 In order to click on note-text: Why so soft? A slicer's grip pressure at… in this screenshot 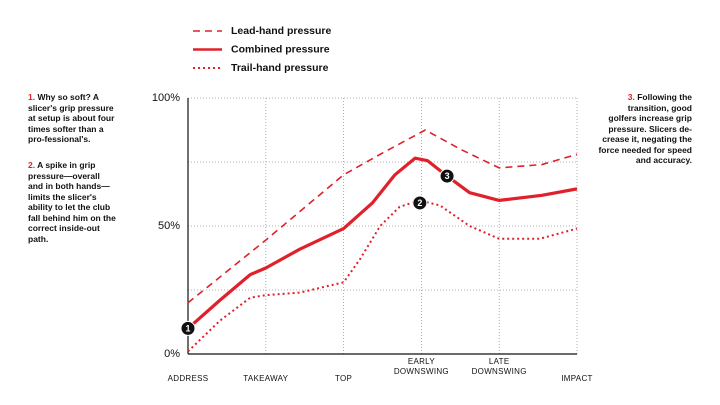, I will do `click(71, 118)`.